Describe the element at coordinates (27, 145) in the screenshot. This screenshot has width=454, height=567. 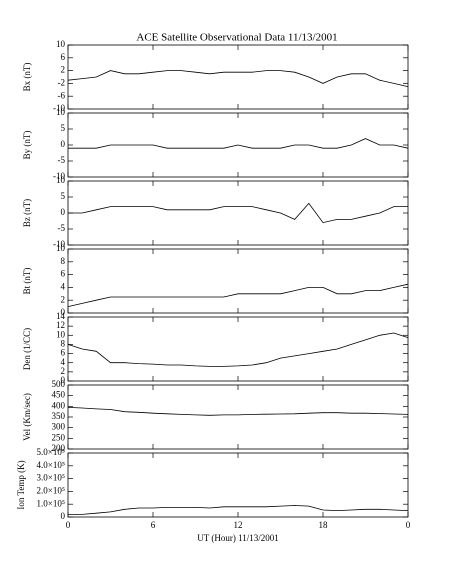
I see `y-axis-label: By (nT)` at that location.